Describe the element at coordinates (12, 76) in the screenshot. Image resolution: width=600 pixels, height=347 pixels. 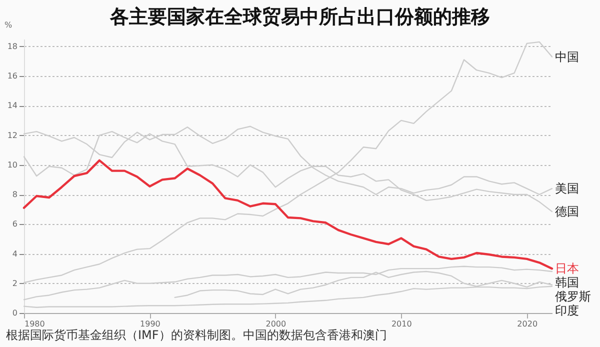
I see `y-tick-label: 16` at that location.